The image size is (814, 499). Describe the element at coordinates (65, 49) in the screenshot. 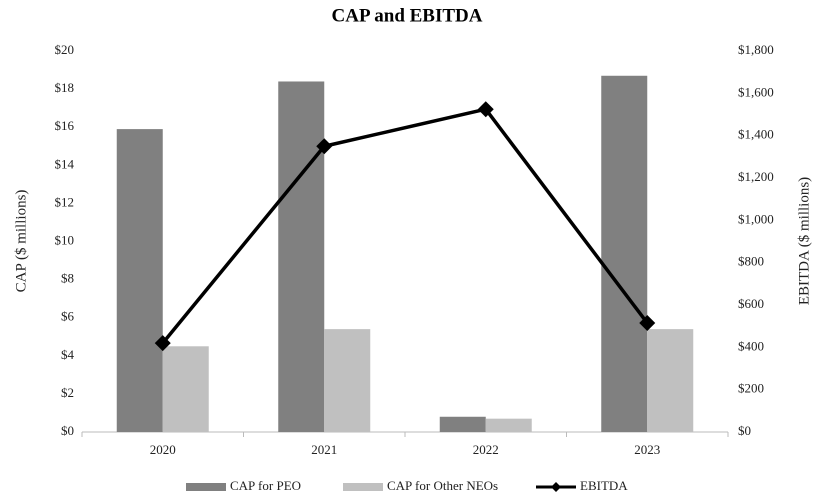

I see `y-tick-label: $20` at that location.